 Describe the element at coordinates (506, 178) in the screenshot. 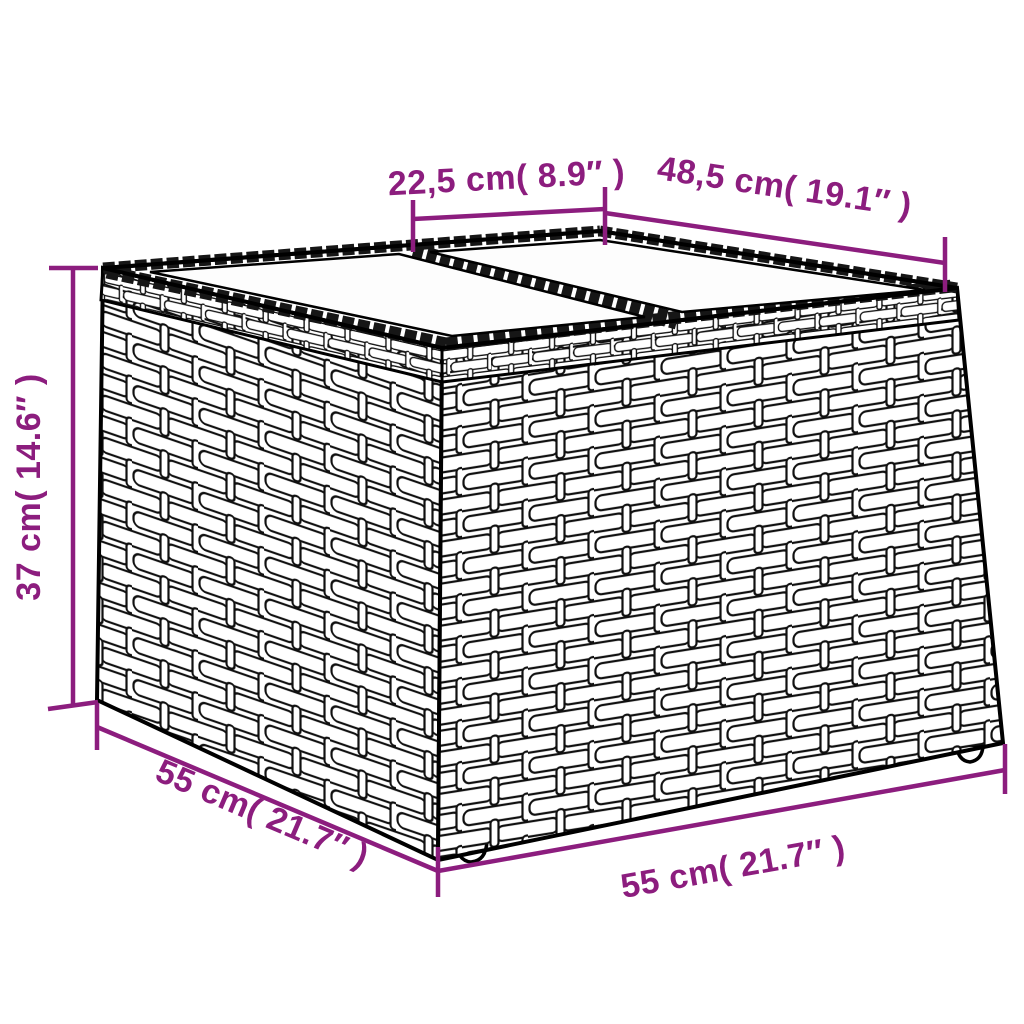

I see `dimension-label-glass-panel-width: 22,5 cm( 8.9″ )` at that location.